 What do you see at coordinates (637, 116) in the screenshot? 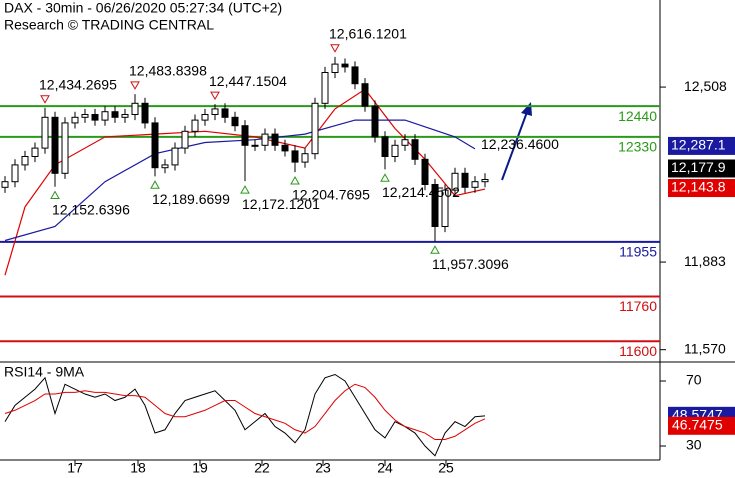
I see `level-label: 12440` at bounding box center [637, 116].